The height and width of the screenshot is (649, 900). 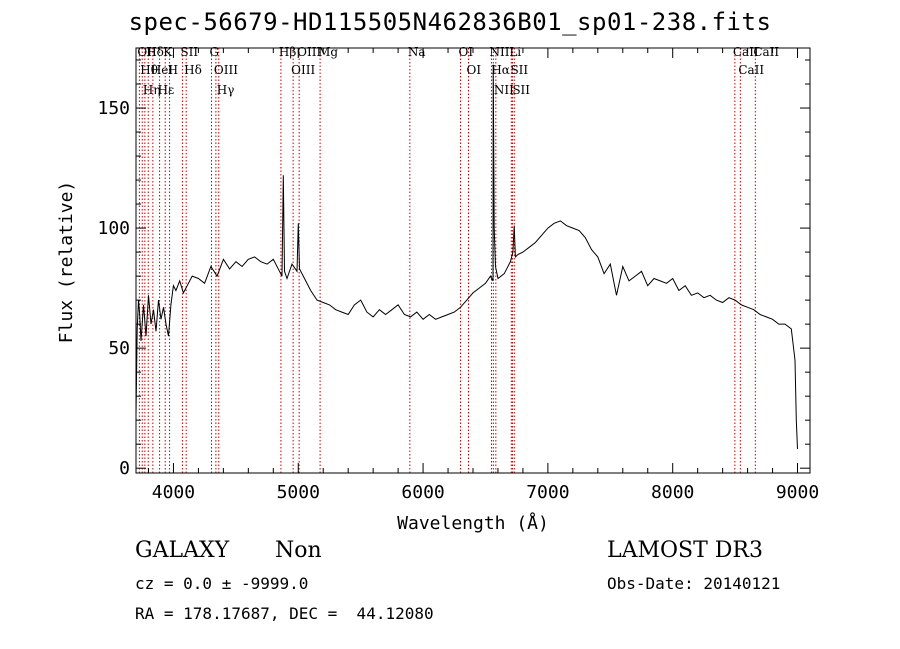 What do you see at coordinates (515, 52) in the screenshot?
I see `line-label: Li` at bounding box center [515, 52].